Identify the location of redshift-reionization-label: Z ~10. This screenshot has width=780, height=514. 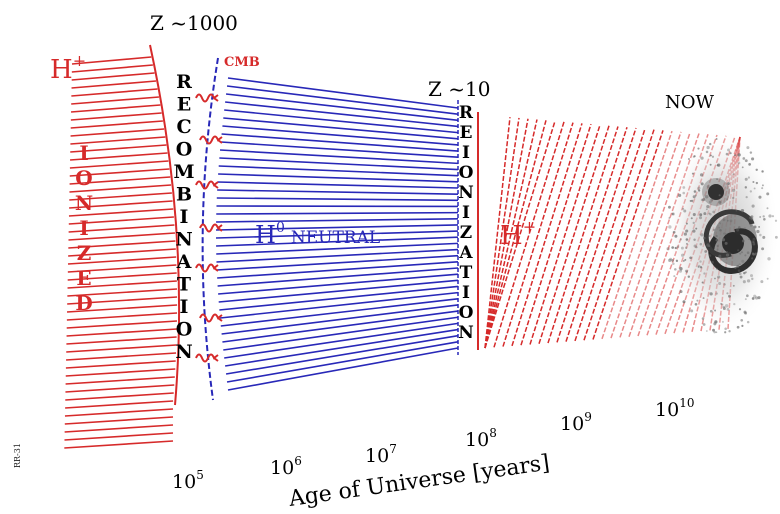
(459, 89).